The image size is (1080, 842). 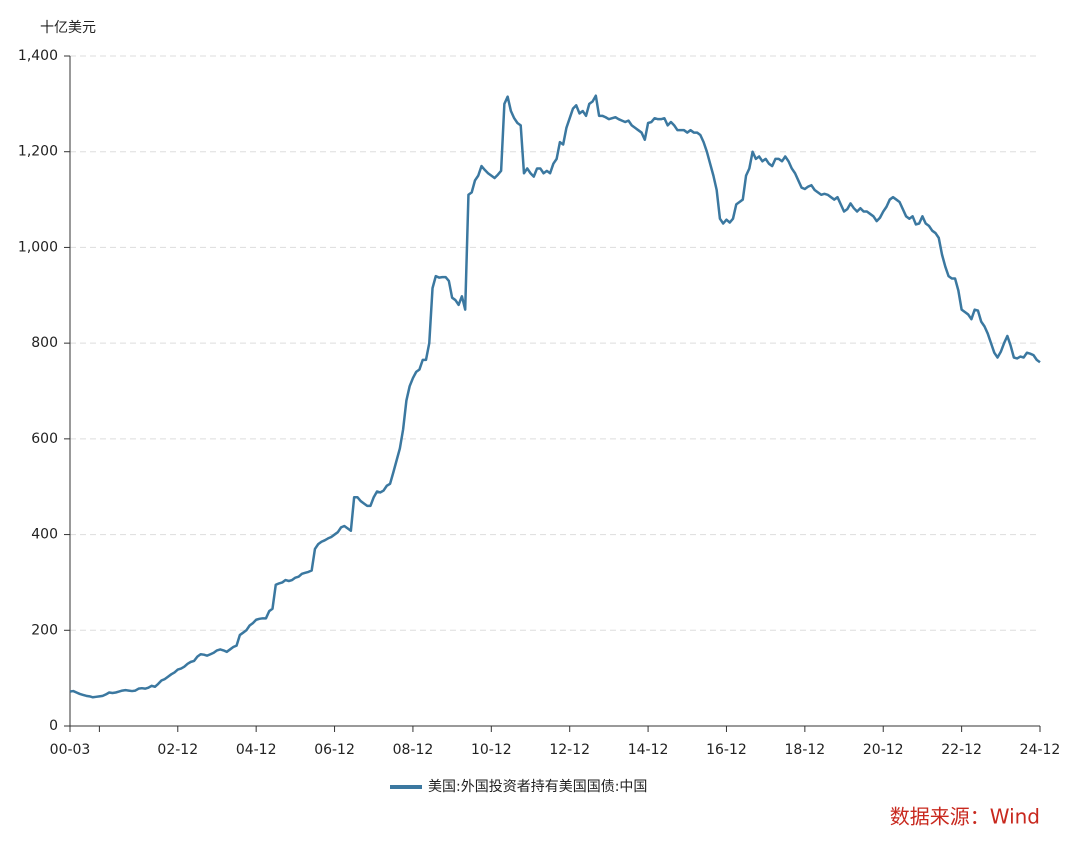 What do you see at coordinates (965, 817) in the screenshot?
I see `source: 数据来源：Wind` at bounding box center [965, 817].